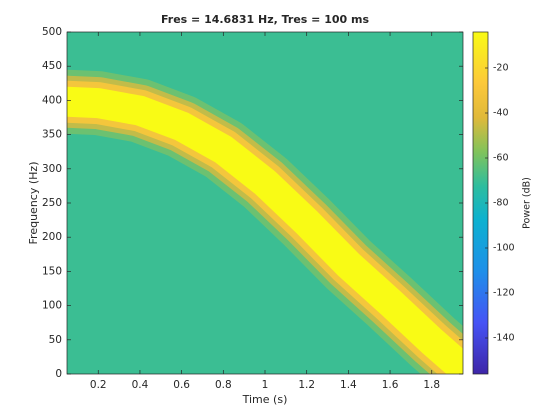 This screenshot has width=560, height=420. Describe the element at coordinates (504, 293) in the screenshot. I see `colorbar-tick-label: -120` at that location.